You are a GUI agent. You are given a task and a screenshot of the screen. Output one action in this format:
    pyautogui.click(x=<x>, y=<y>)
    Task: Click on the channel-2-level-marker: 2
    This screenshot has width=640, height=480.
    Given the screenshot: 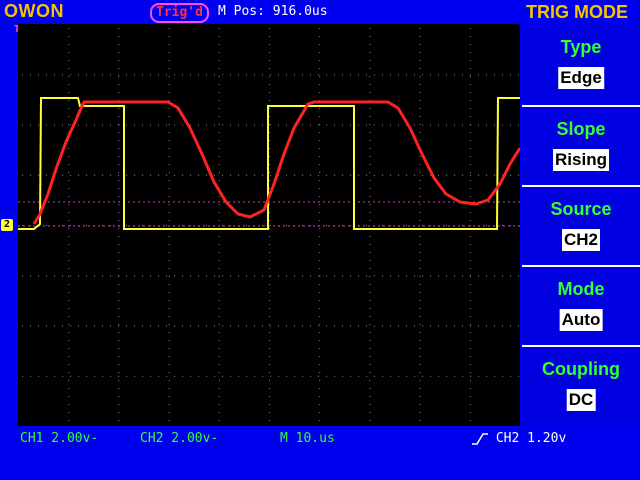 What is the action you would take?
    pyautogui.click(x=7, y=225)
    